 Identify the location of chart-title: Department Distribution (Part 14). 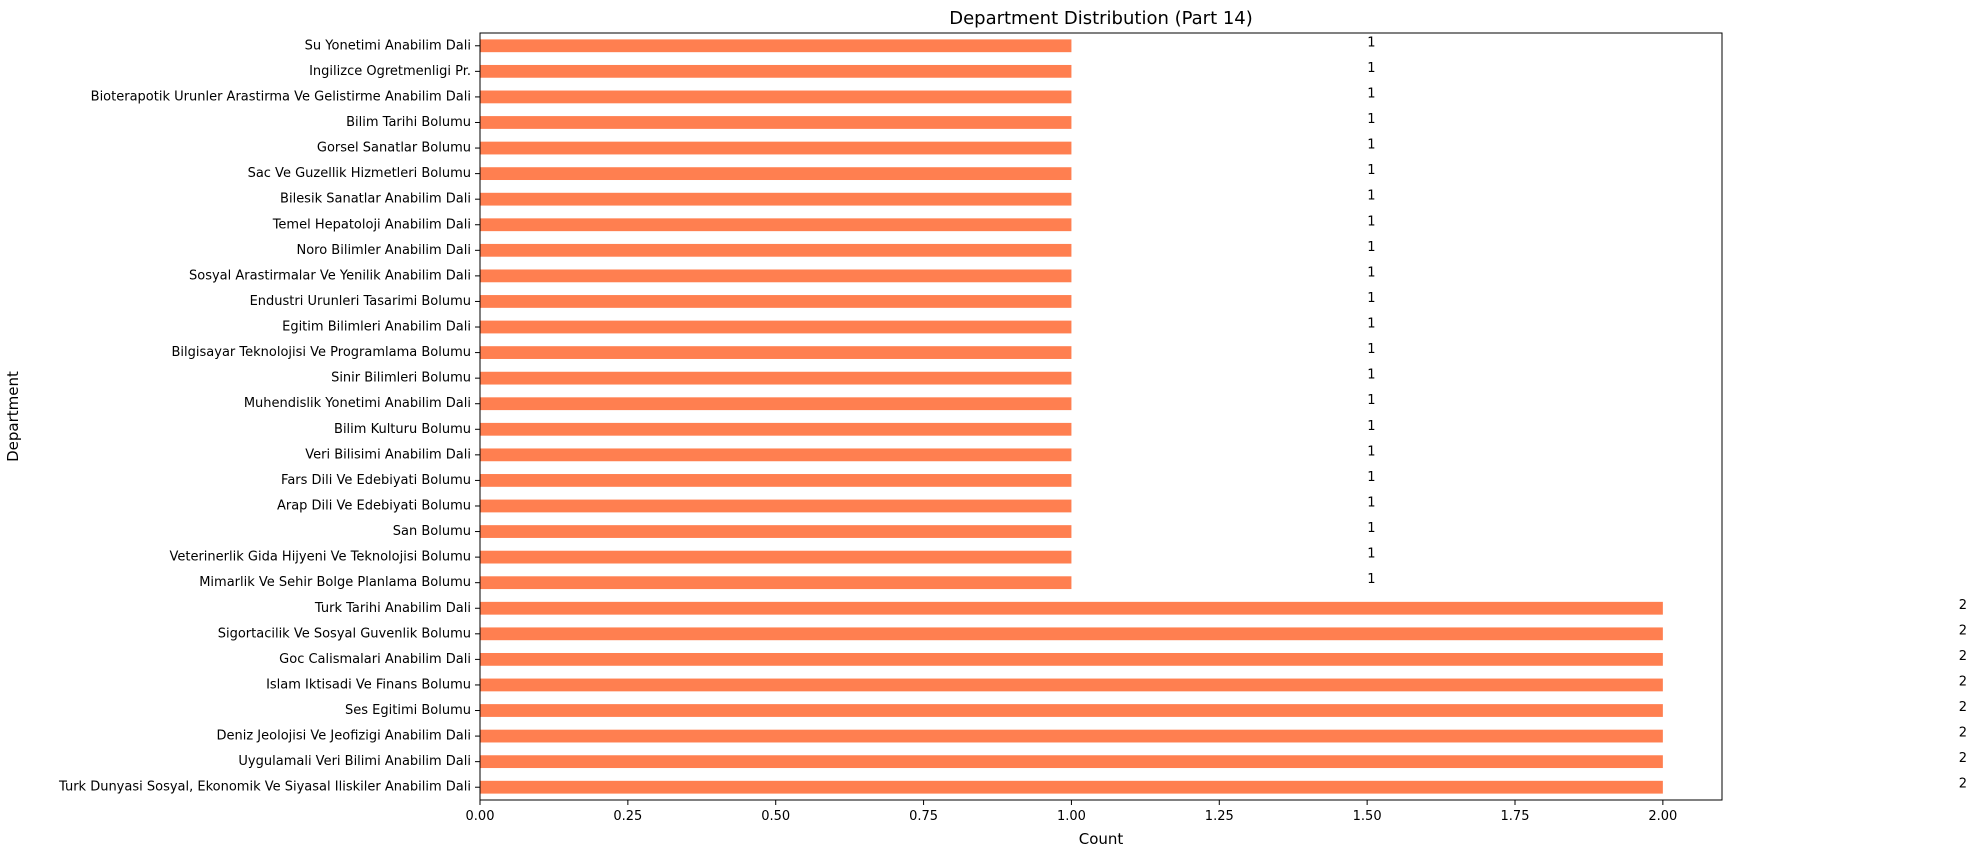
(1101, 18).